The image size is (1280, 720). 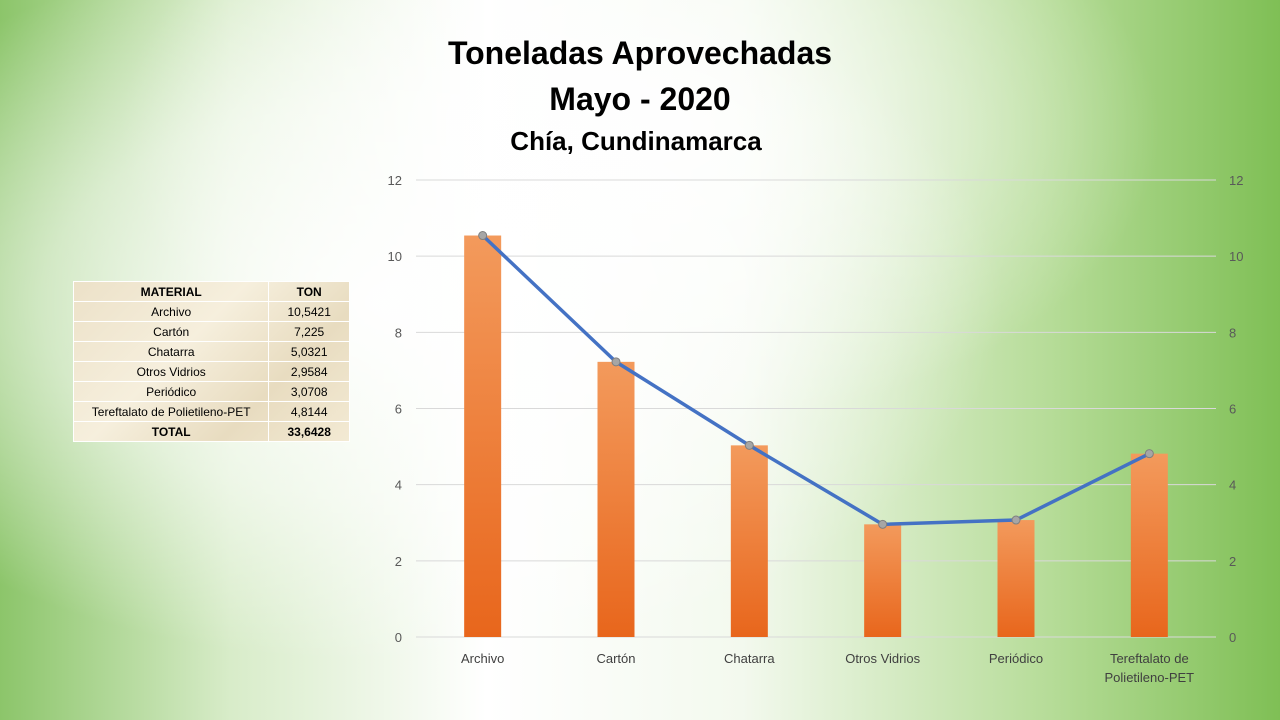 What do you see at coordinates (171, 411) in the screenshot?
I see `material-cell: Tereftalato de Polietileno-PET` at bounding box center [171, 411].